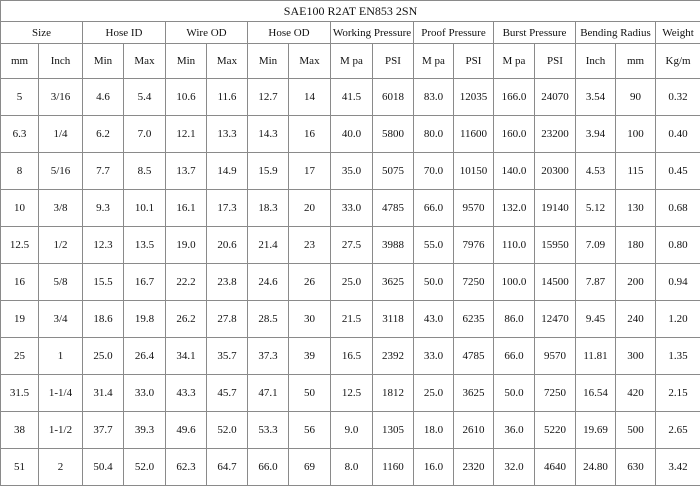 The width and height of the screenshot is (700, 486). What do you see at coordinates (289, 32) in the screenshot?
I see `group-header: Hose OD` at bounding box center [289, 32].